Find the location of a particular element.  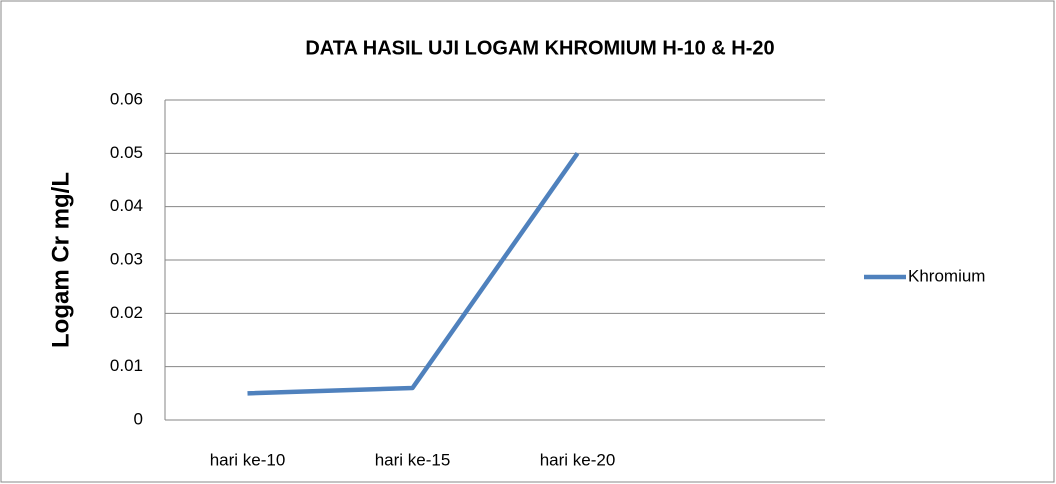

y-tick-label: 0.02 is located at coordinates (126, 312).